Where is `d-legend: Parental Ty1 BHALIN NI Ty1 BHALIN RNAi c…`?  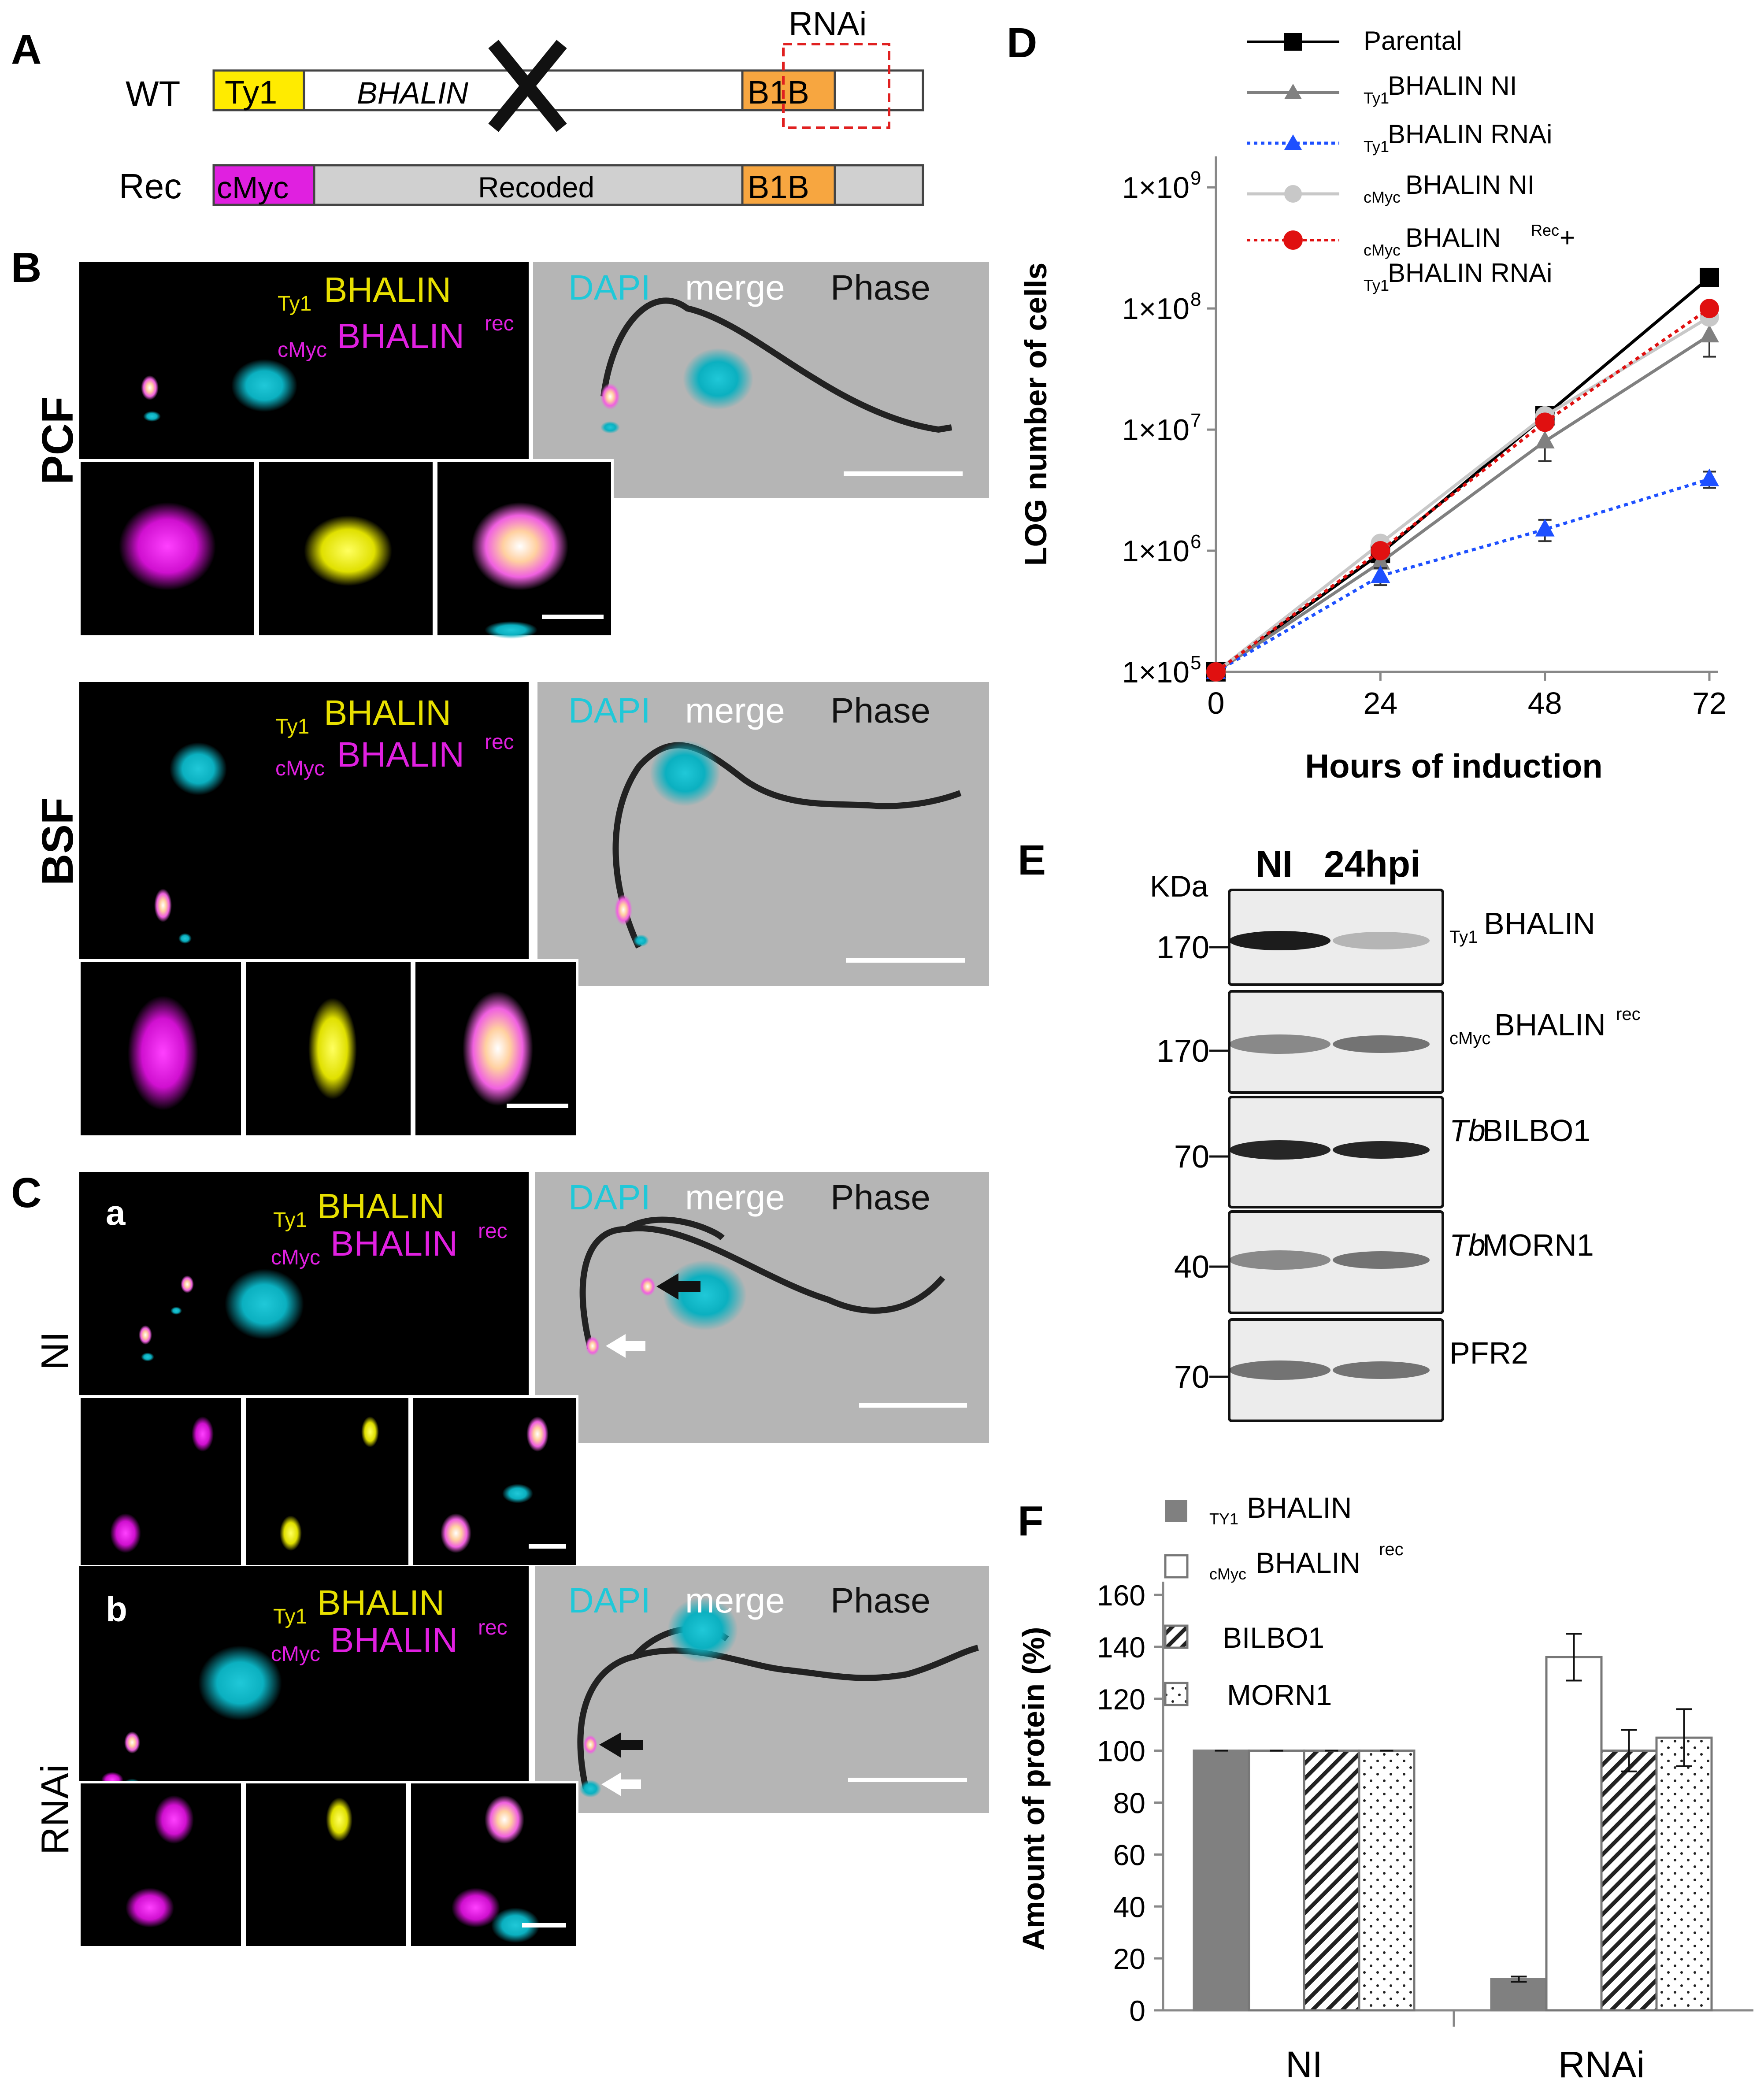
d-legend: Parental Ty1 BHALIN NI Ty1 BHALIN RNAi c… is located at coordinates (1411, 160).